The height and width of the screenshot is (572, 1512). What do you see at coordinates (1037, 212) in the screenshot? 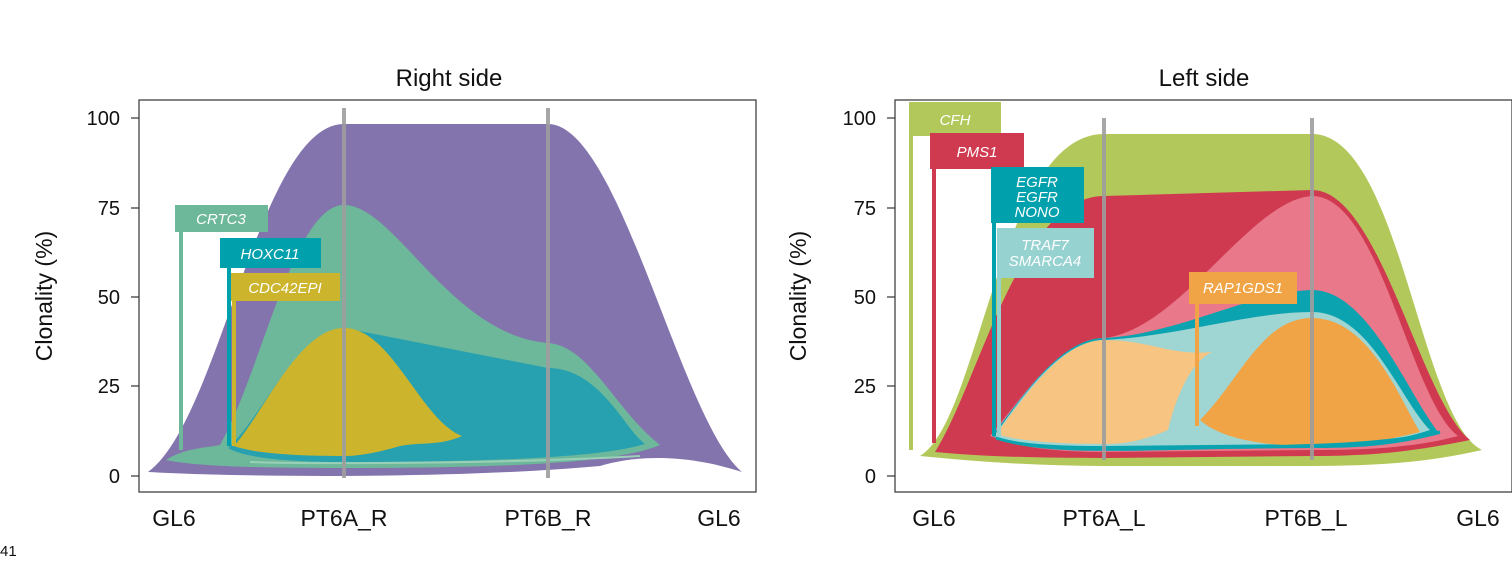
I see `svg-text: NONO` at bounding box center [1037, 212].